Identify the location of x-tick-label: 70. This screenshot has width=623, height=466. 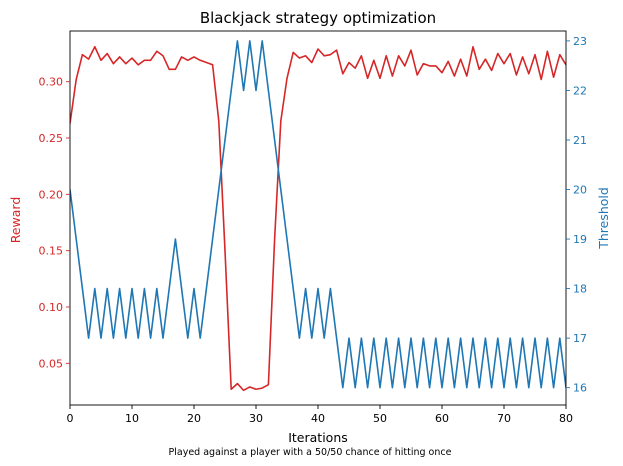
(504, 418).